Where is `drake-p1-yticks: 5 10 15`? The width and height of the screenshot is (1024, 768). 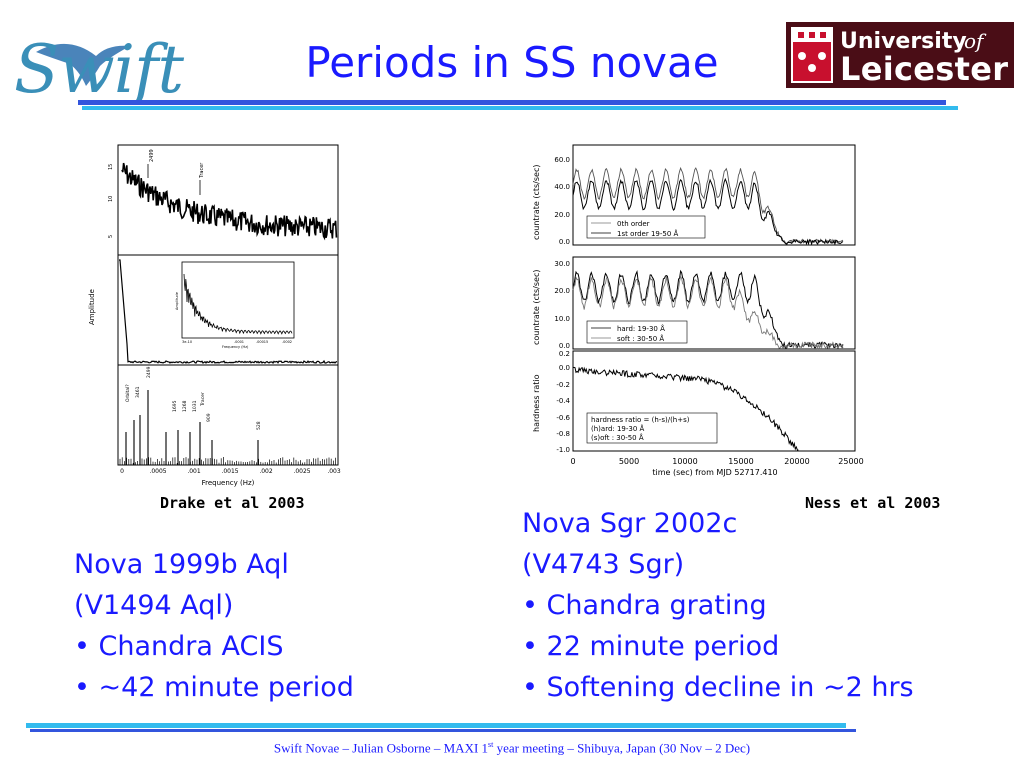 drake-p1-yticks: 5 10 15 is located at coordinates (111, 201).